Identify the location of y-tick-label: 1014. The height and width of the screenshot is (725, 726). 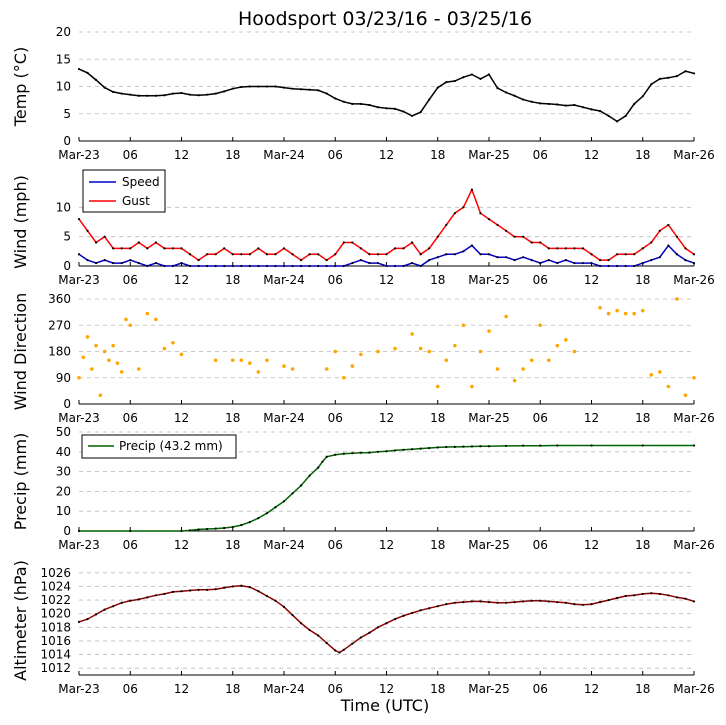
(55, 655).